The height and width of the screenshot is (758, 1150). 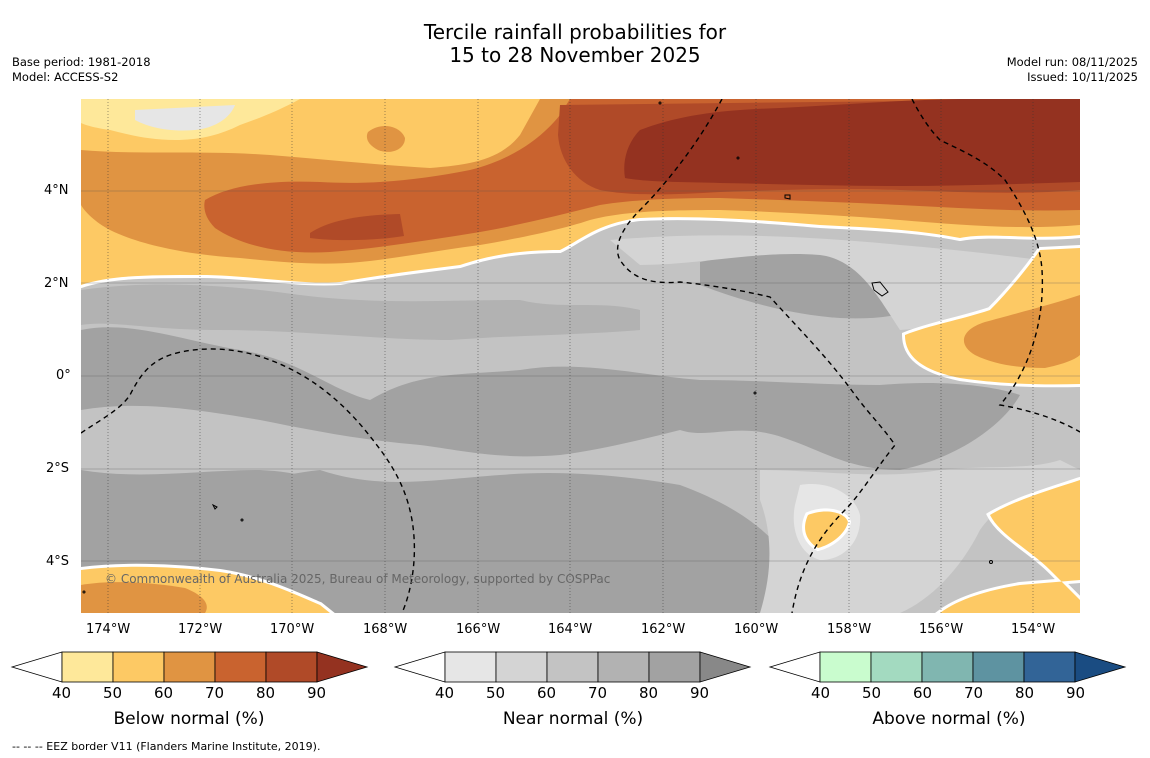 What do you see at coordinates (445, 693) in the screenshot?
I see `cb-near-tick: 40` at bounding box center [445, 693].